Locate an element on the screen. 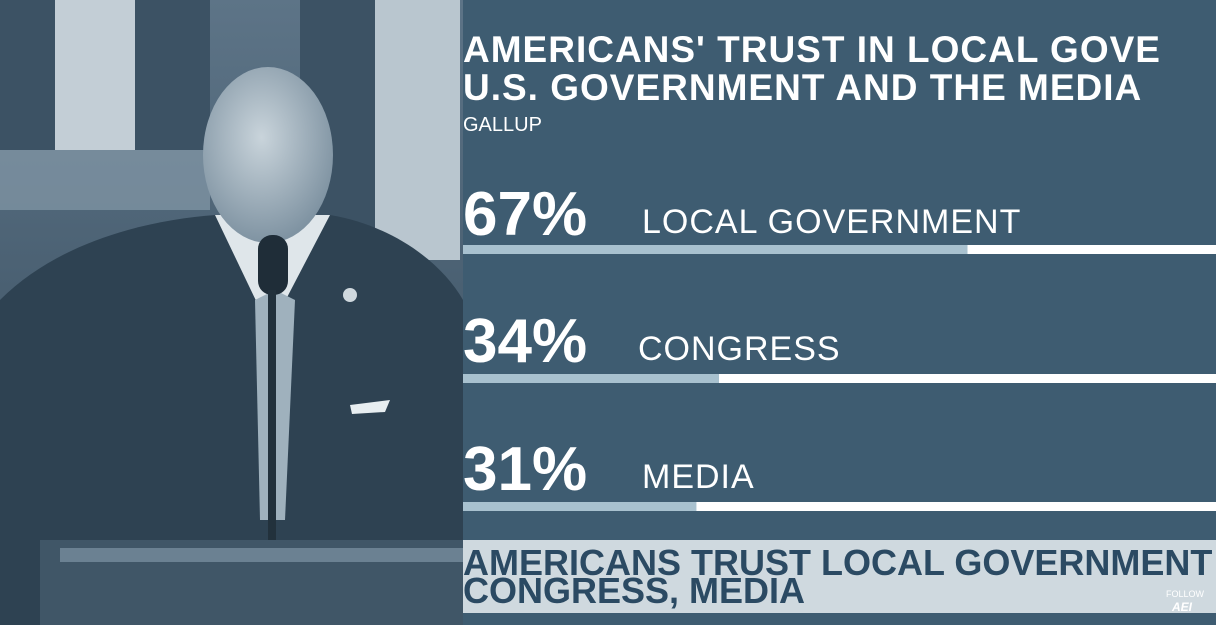 The height and width of the screenshot is (625, 1216). value-label: 67% is located at coordinates (525, 214).